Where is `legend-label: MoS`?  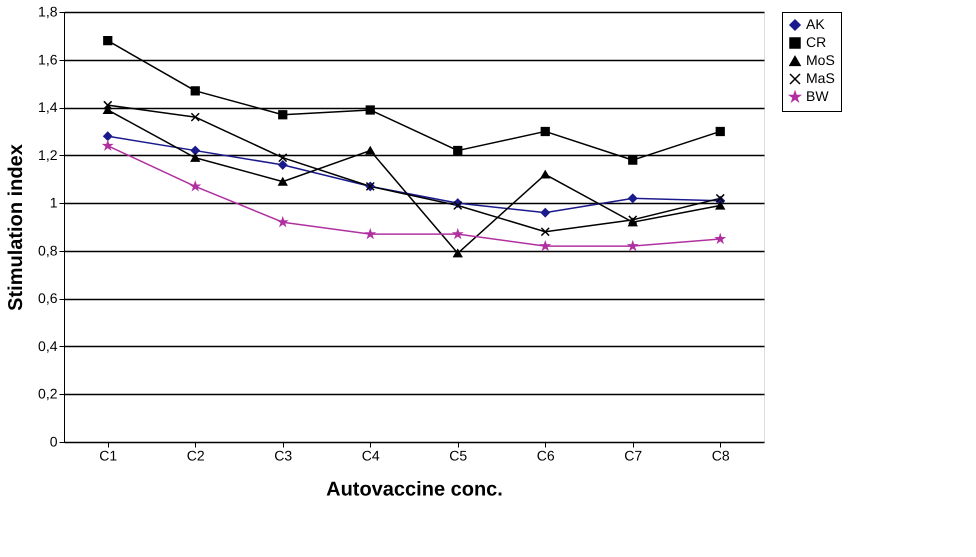
legend-label: MoS is located at coordinates (820, 60).